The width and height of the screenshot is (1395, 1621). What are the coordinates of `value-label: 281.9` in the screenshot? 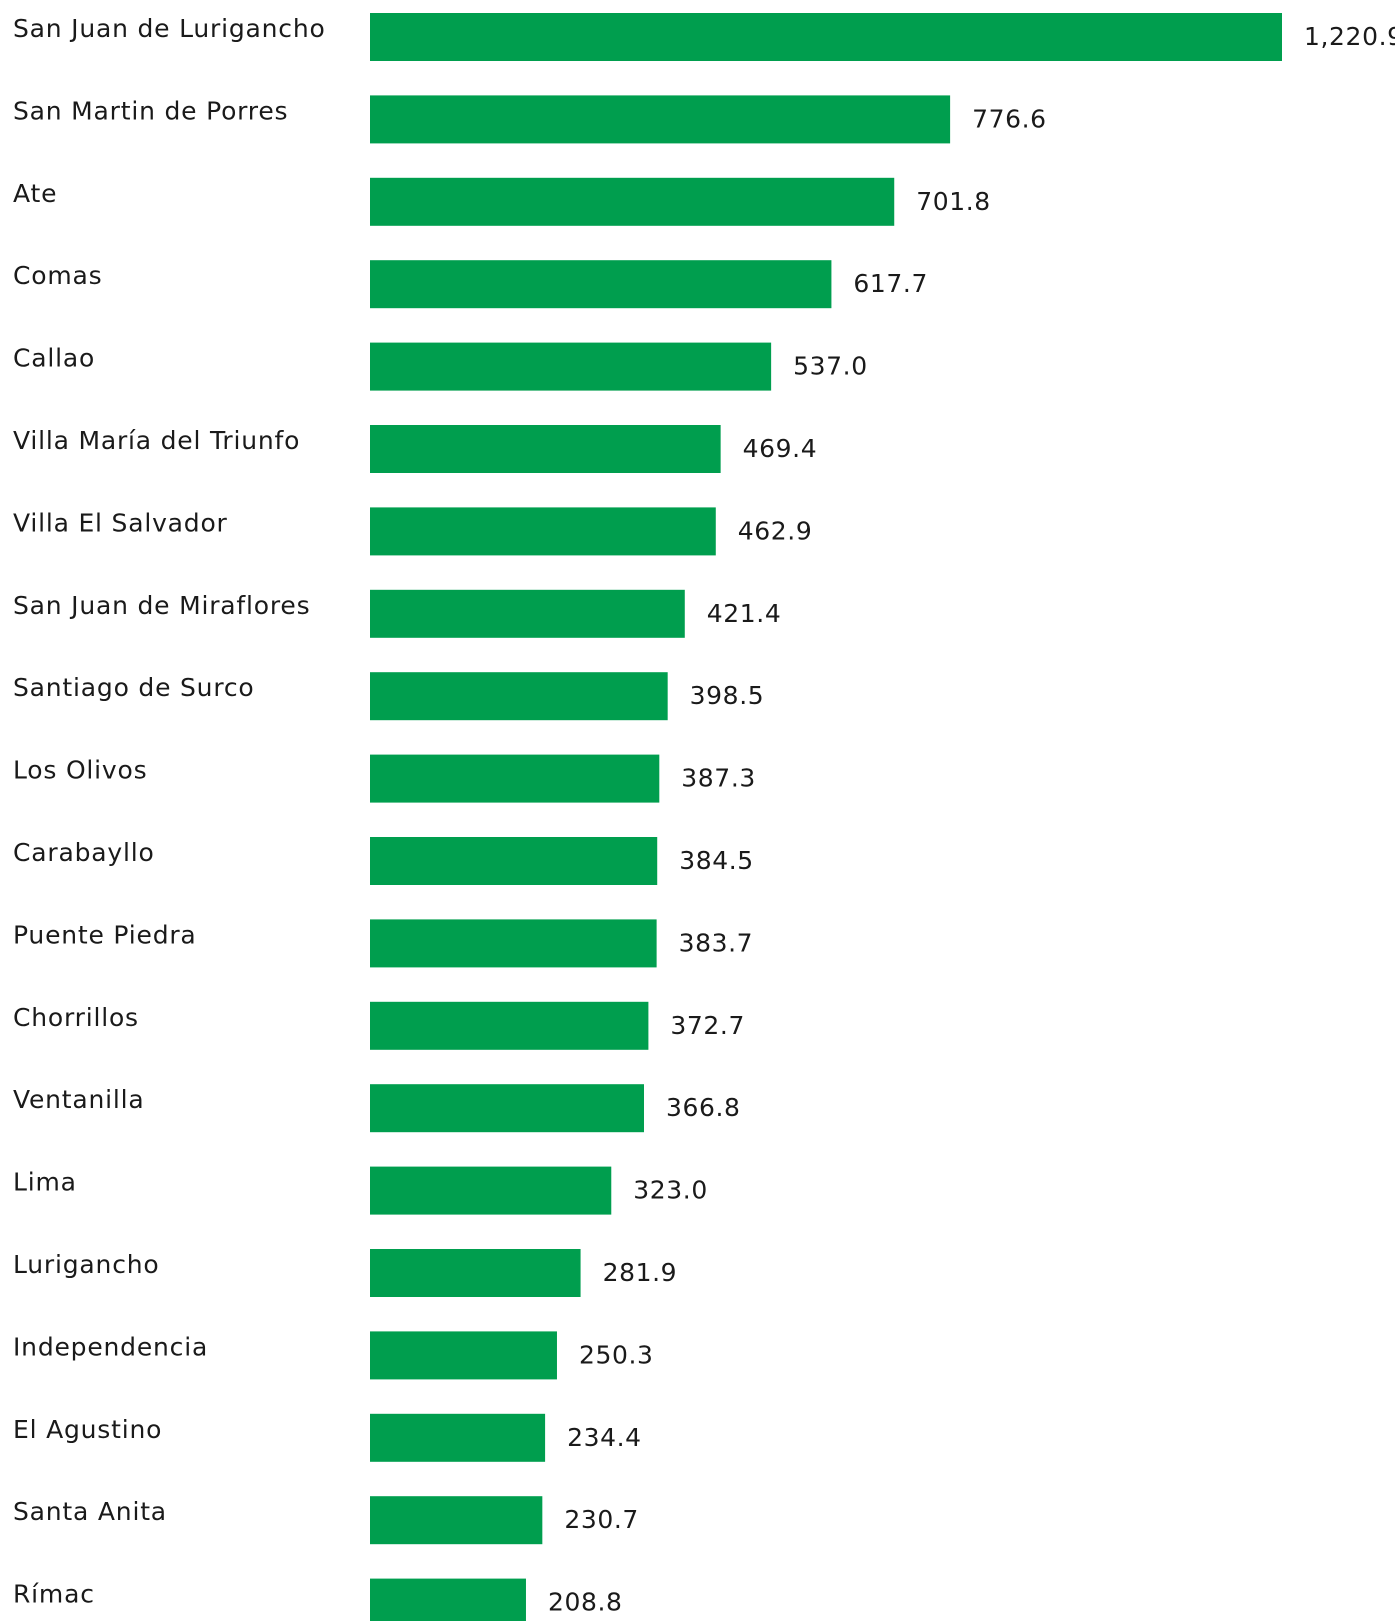 It's located at (640, 1272).